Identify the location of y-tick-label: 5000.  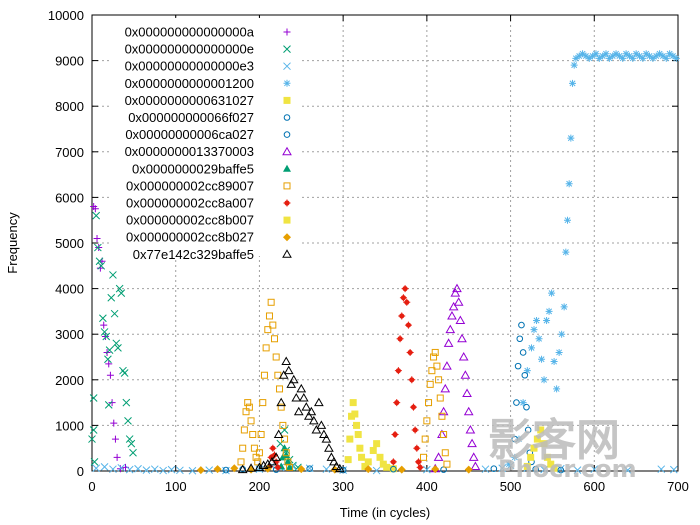
(69, 243).